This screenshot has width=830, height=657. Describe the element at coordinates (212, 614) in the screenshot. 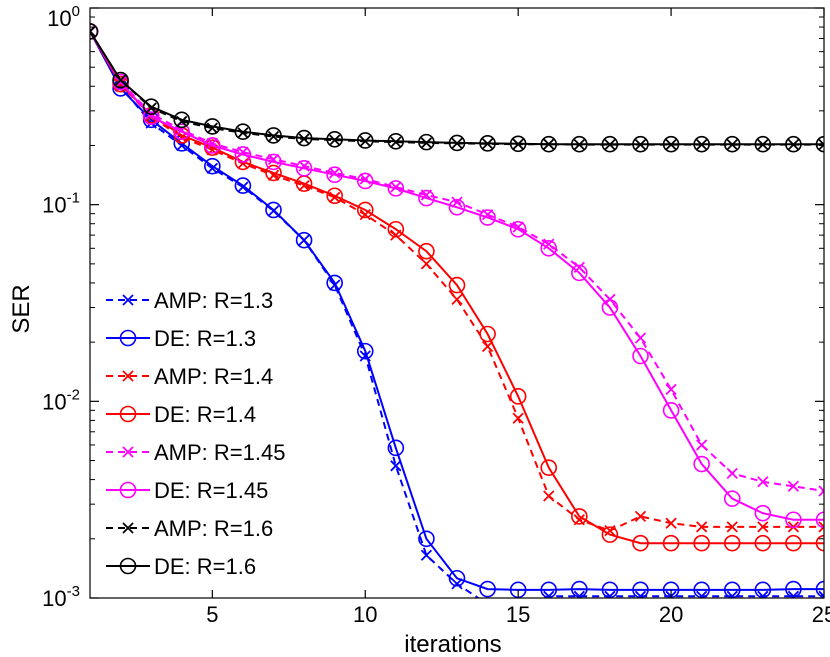

I see `x-tick-label: 5` at that location.